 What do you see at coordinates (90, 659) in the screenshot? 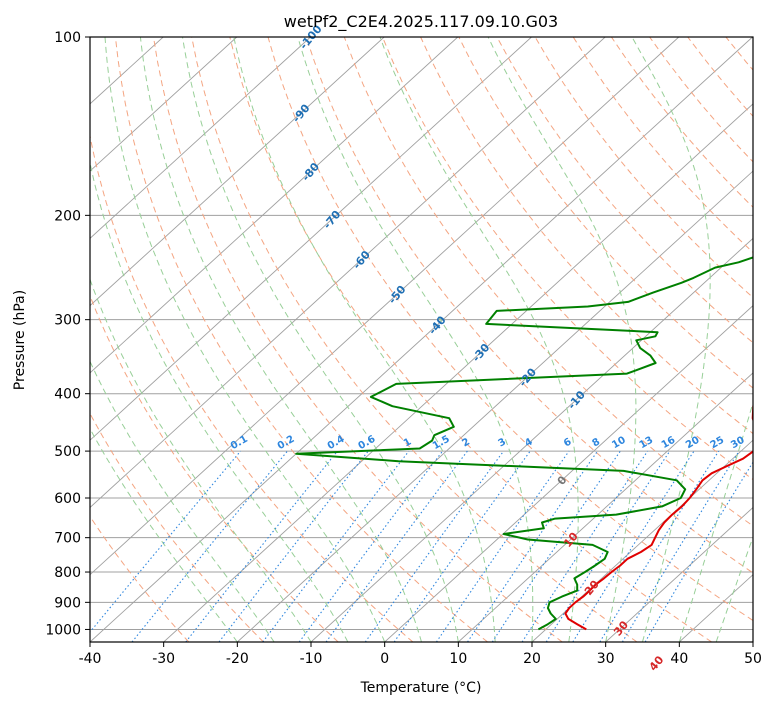
I see `x-tick-label: -40` at bounding box center [90, 659].